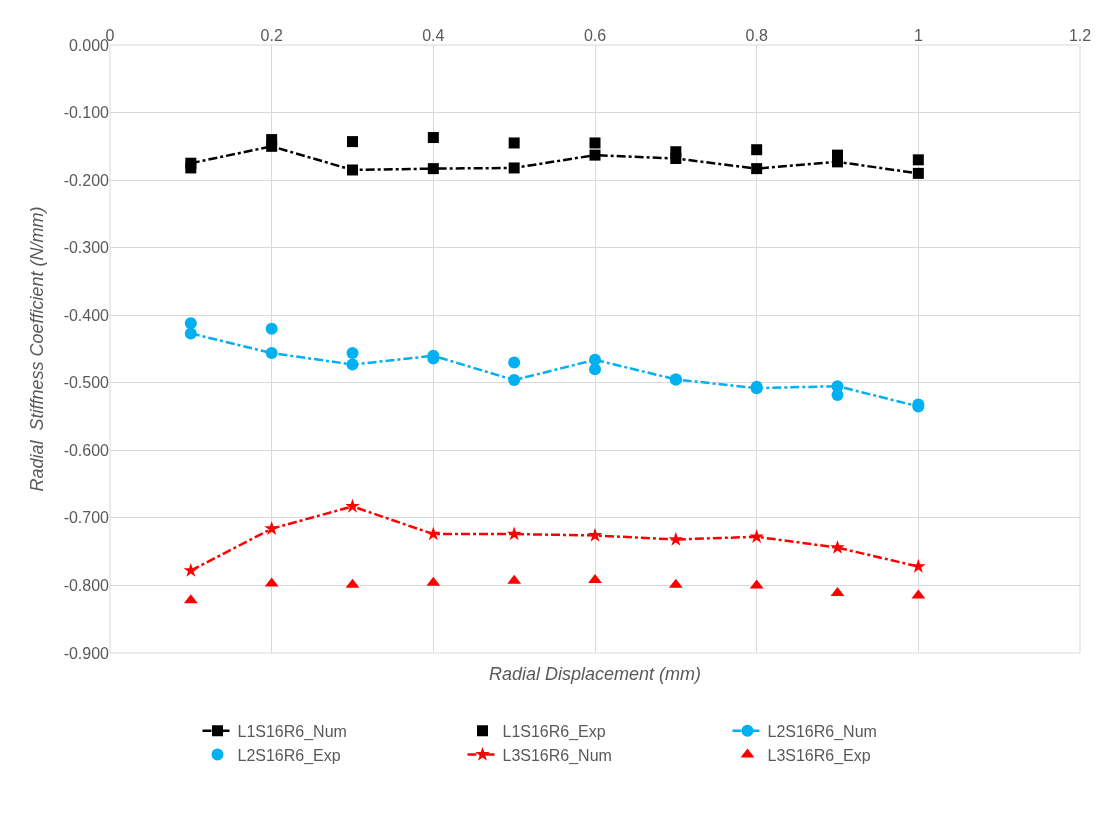 The width and height of the screenshot is (1105, 833). Describe the element at coordinates (289, 755) in the screenshot. I see `legend-label: L2S16R6_Exp` at that location.